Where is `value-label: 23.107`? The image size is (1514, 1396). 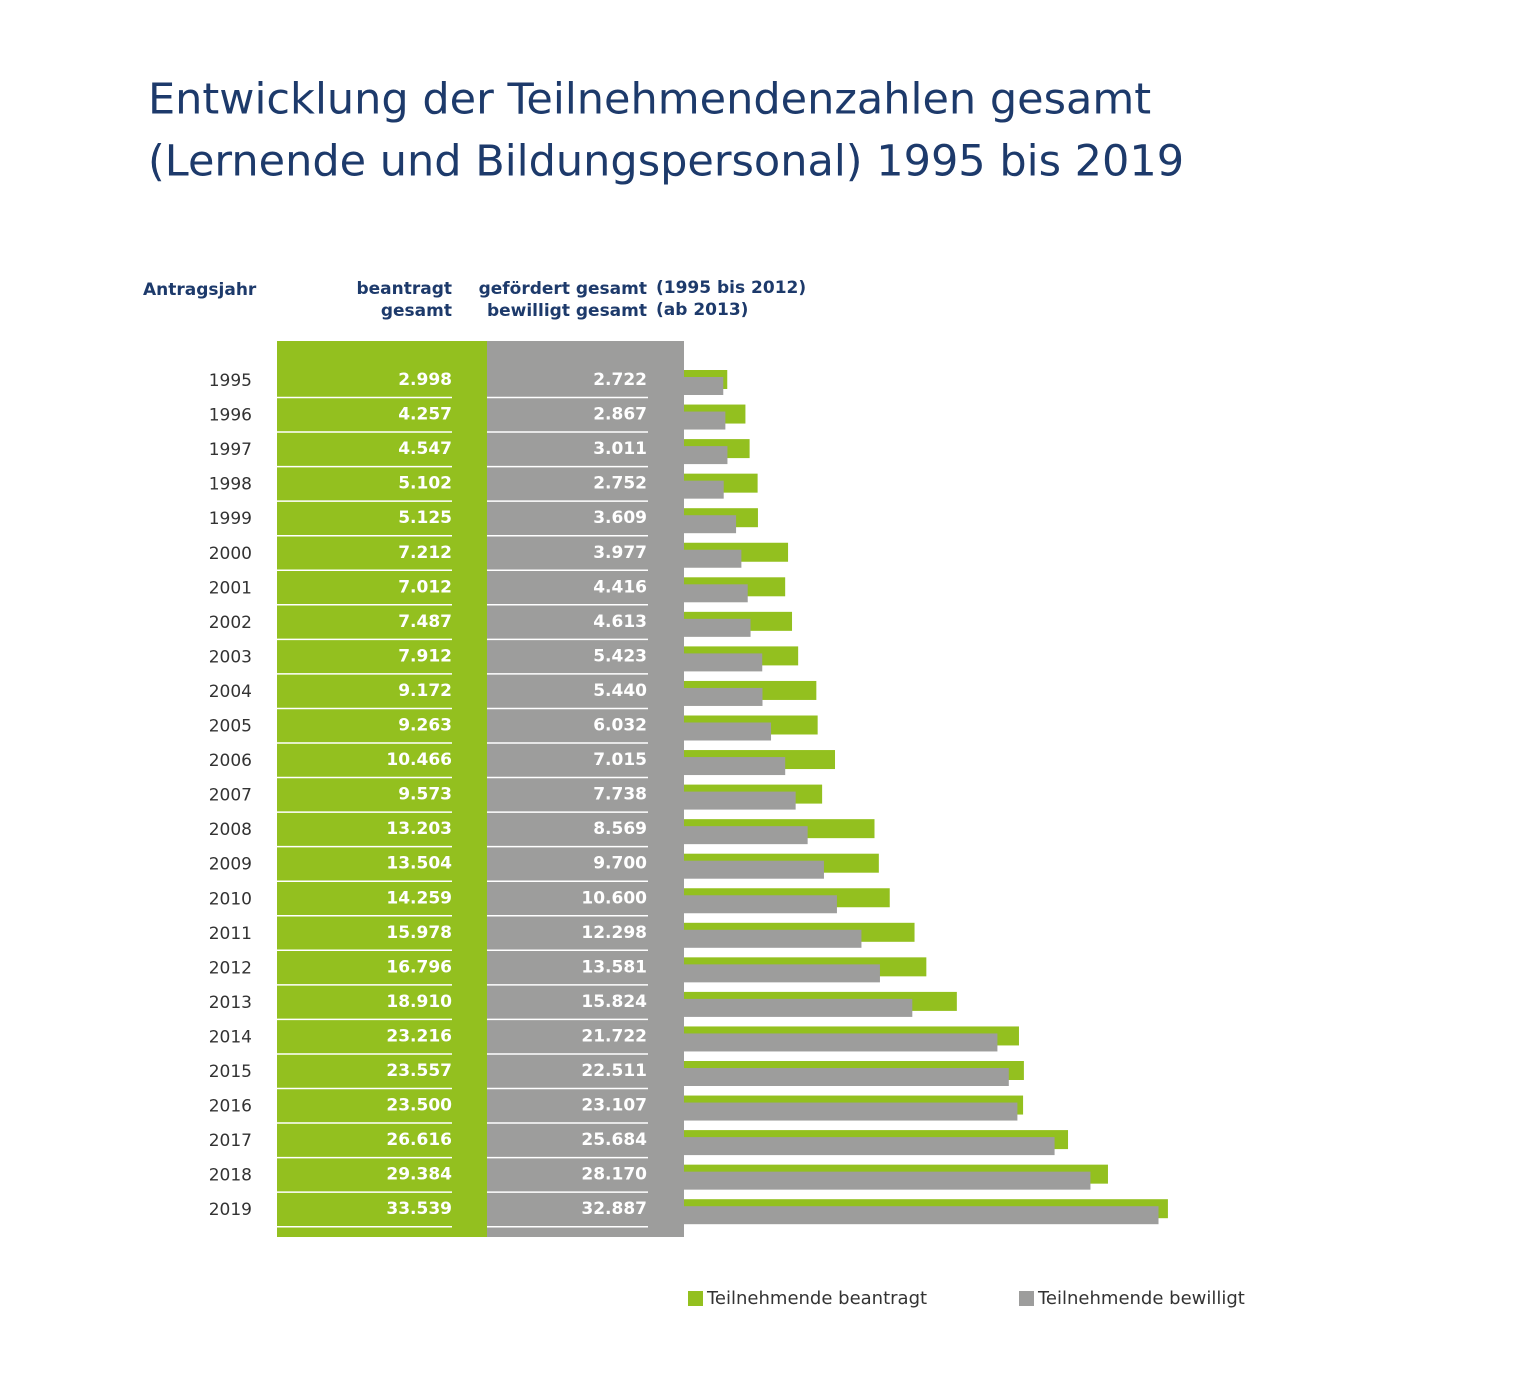
value-label: 23.107 is located at coordinates (614, 1106).